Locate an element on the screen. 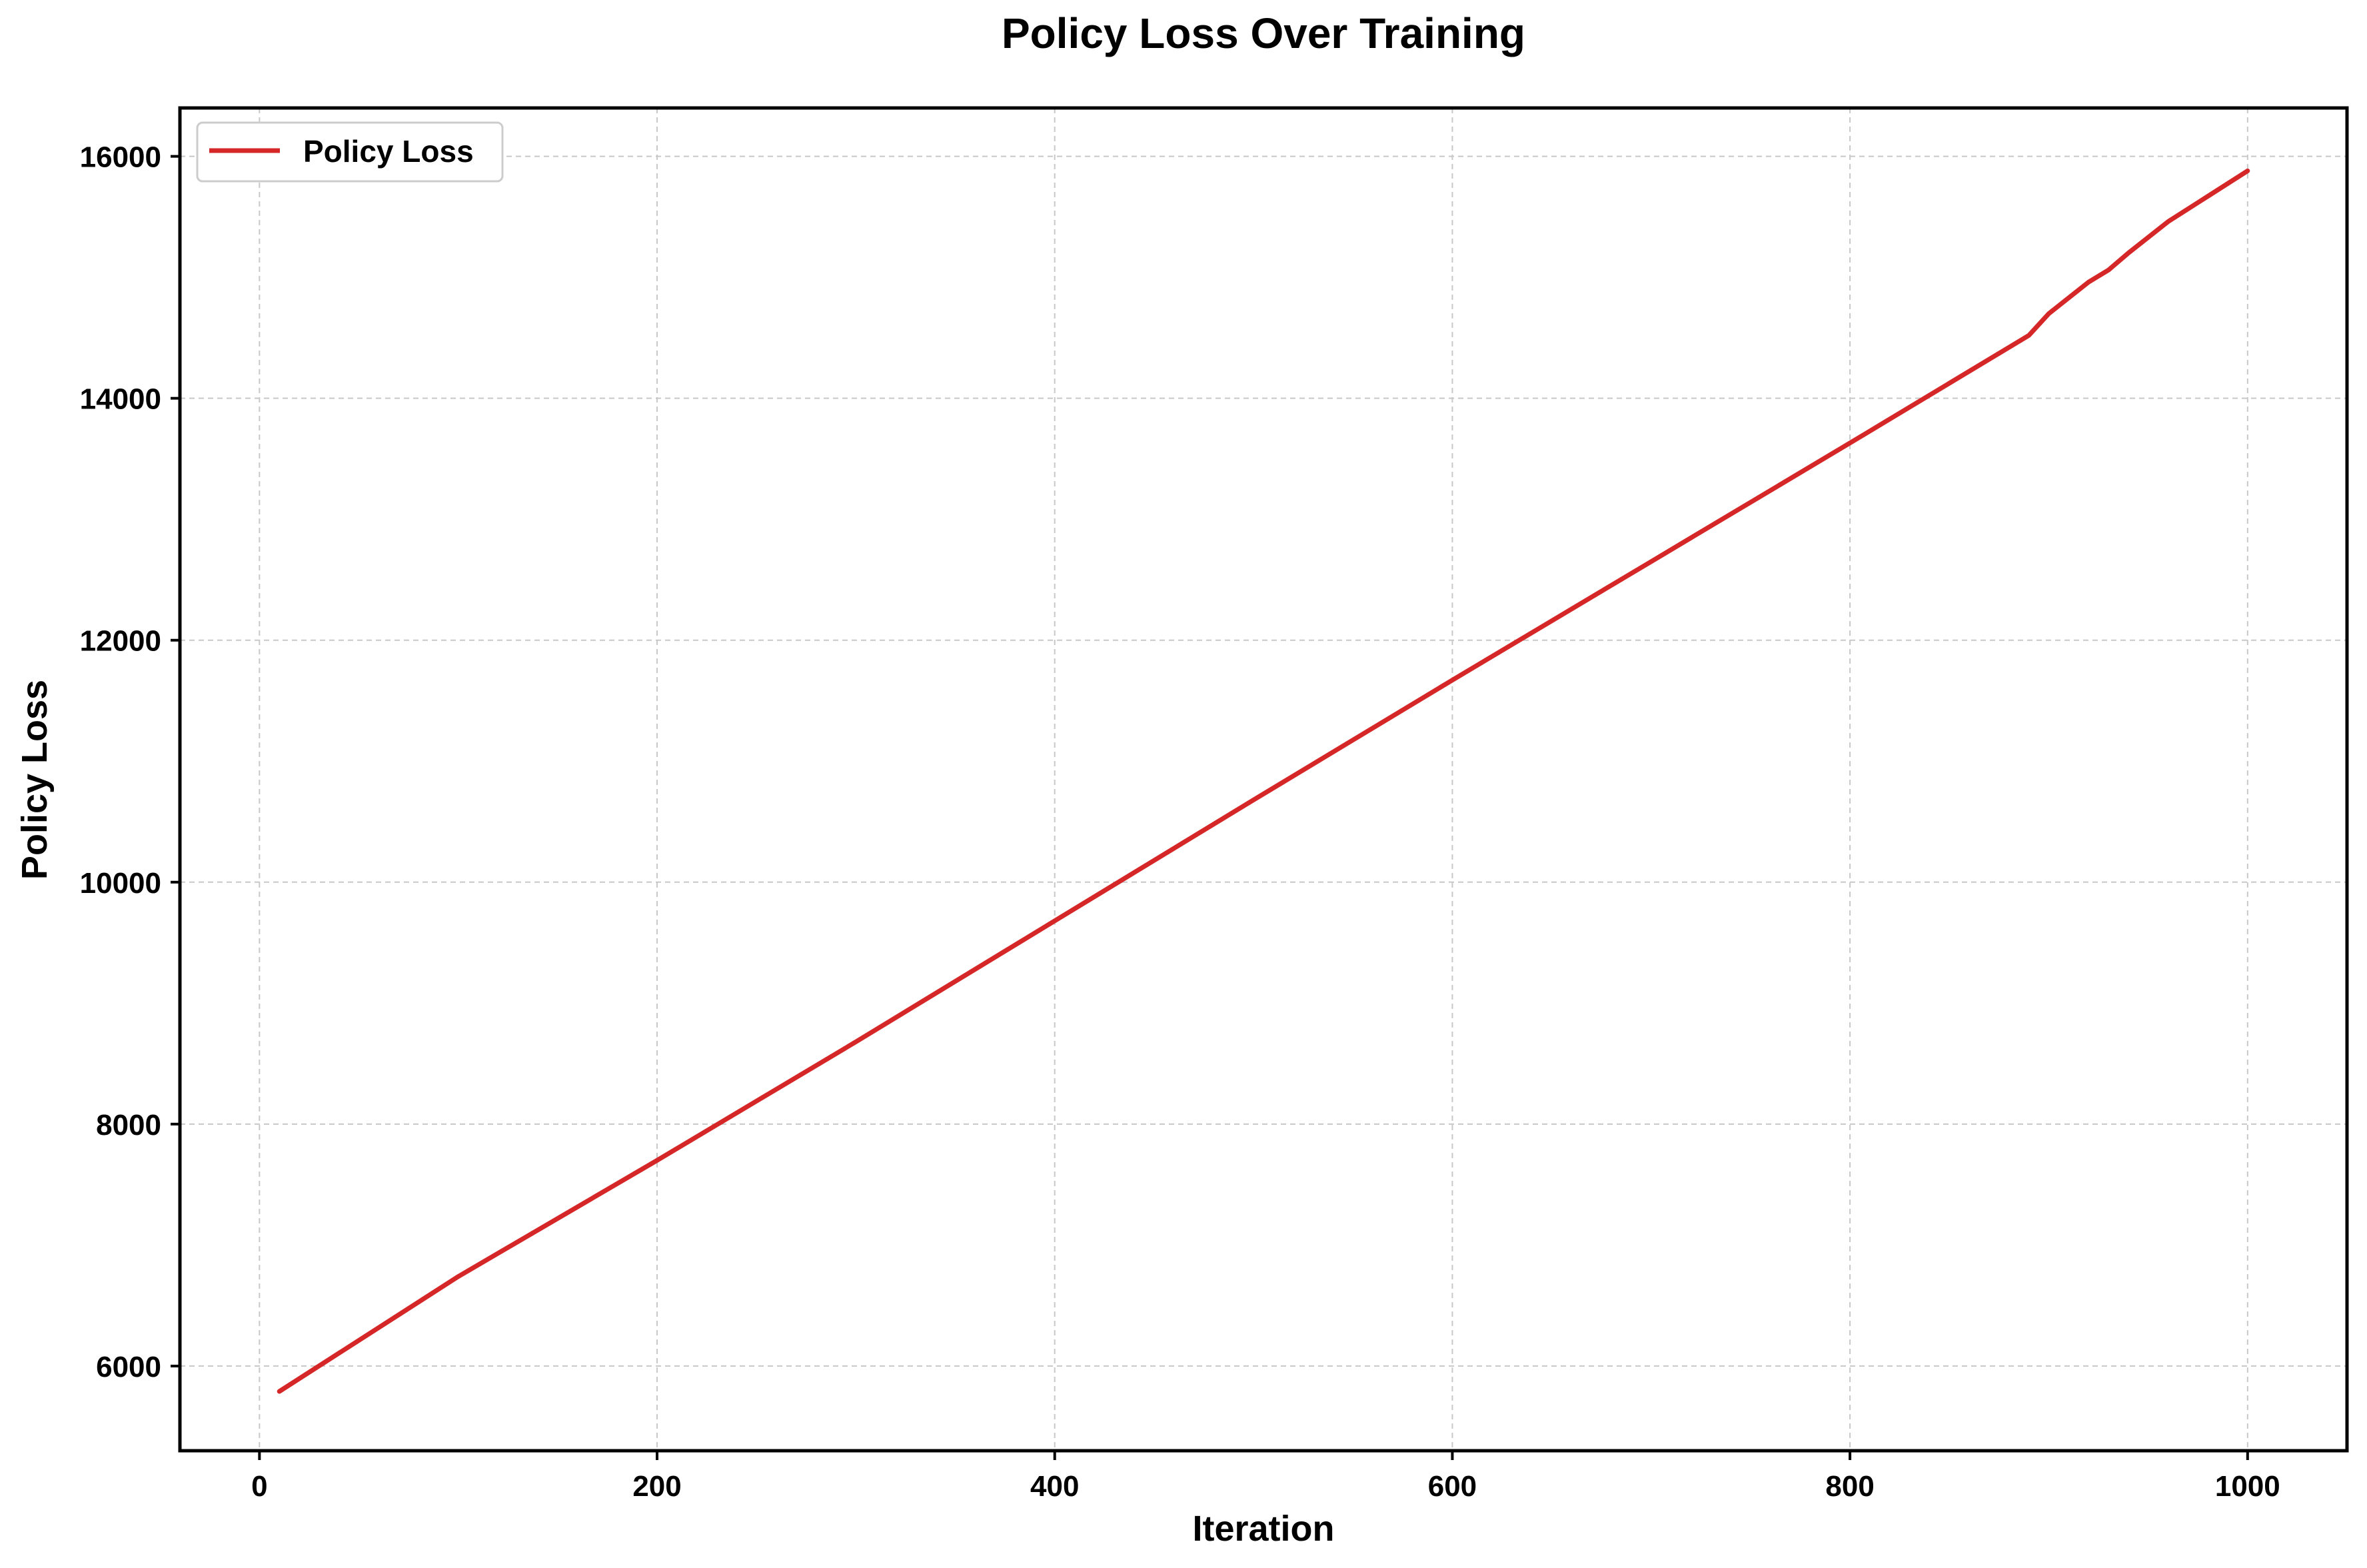  y-tick-label: 14000 is located at coordinates (120, 399).